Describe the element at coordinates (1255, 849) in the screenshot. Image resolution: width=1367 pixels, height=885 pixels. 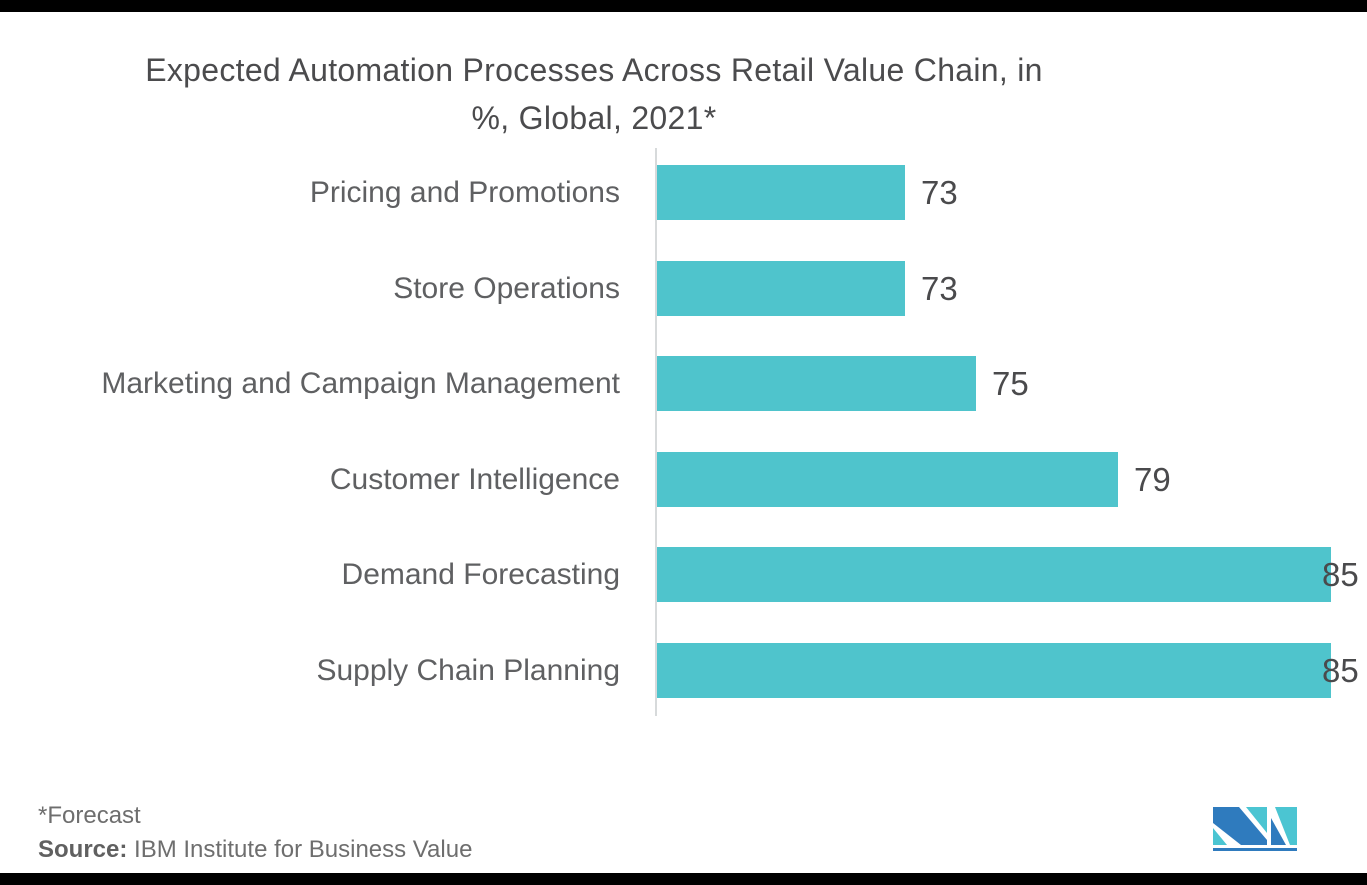
I see `logo-underline` at that location.